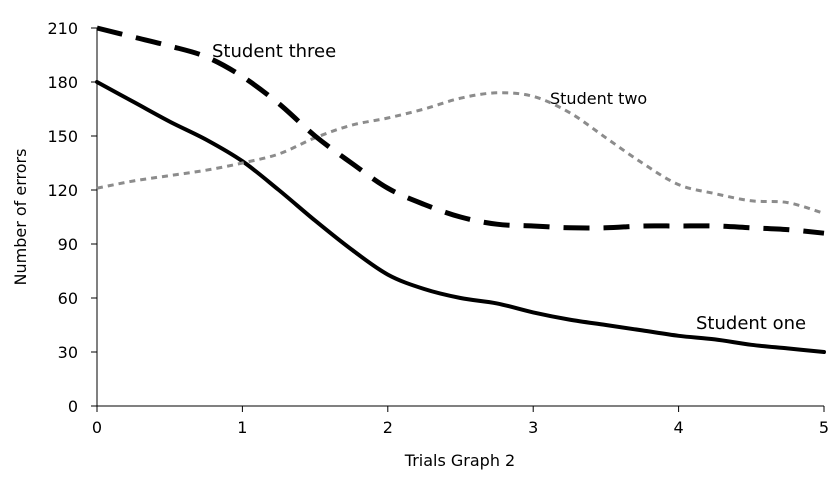 Image resolution: width=830 pixels, height=482 pixels. Describe the element at coordinates (68, 298) in the screenshot. I see `y-tick-label: 60` at that location.